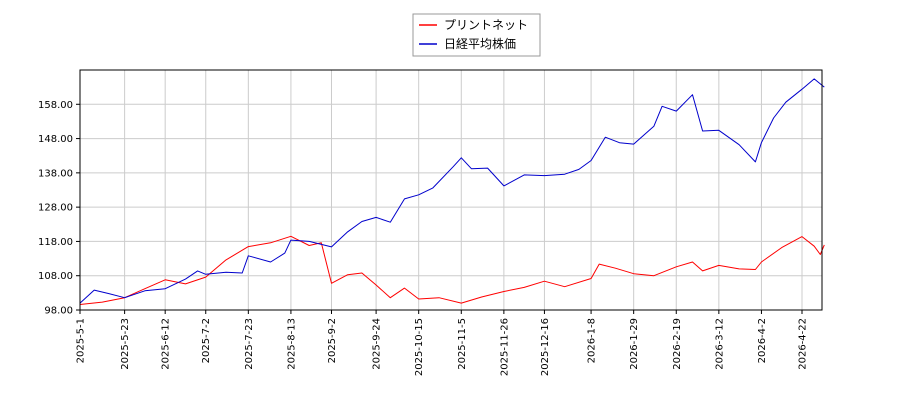  I want to click on x-tick-label: 2025-7-23, so click(249, 344).